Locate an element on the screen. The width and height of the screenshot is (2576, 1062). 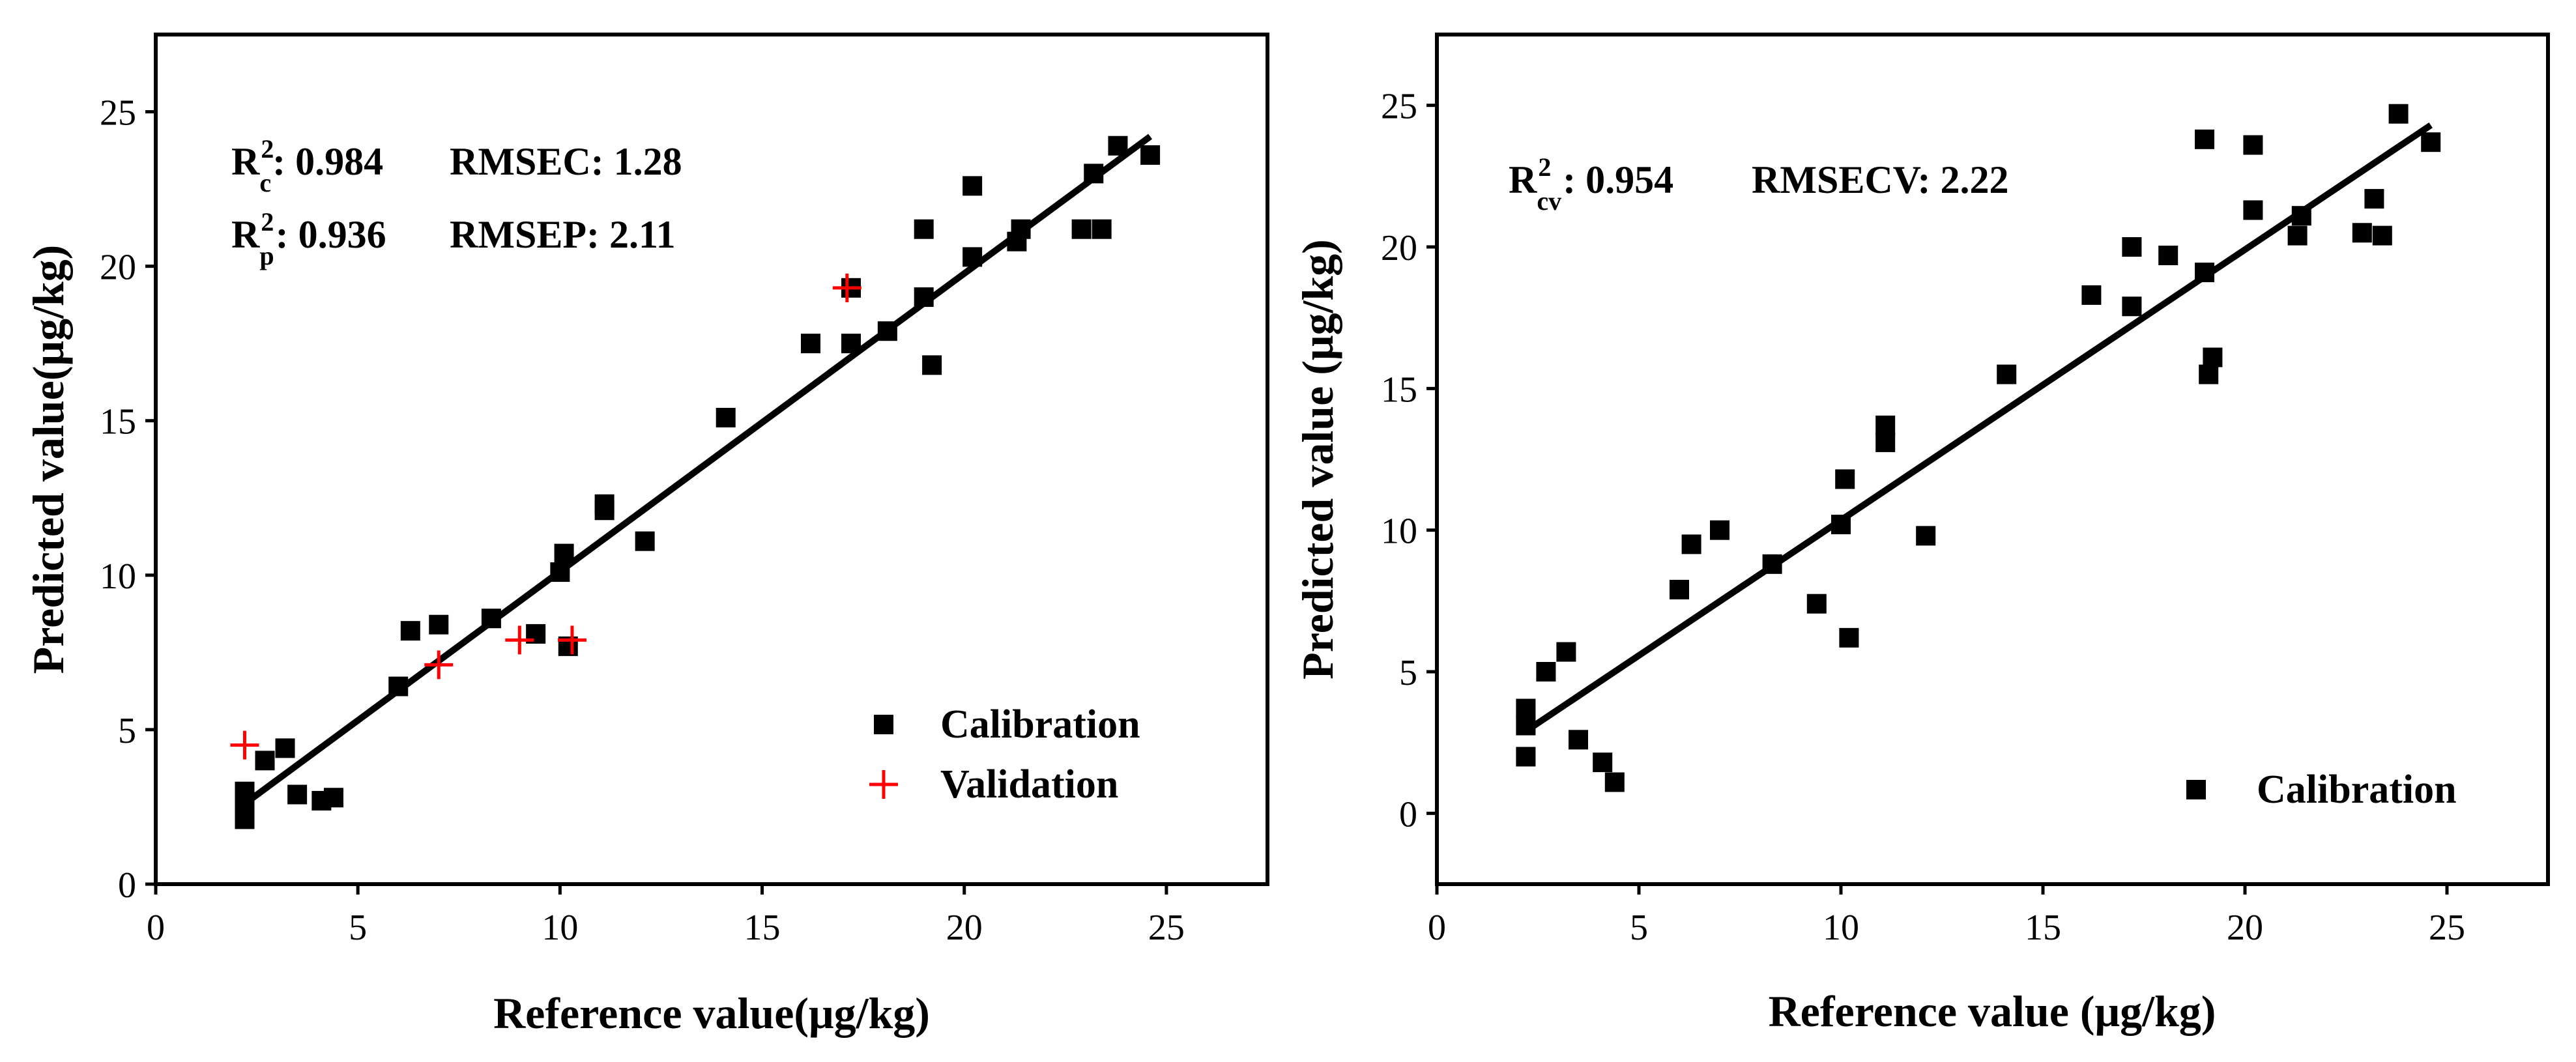
error-text: RMSEC: 1.28 is located at coordinates (566, 161).